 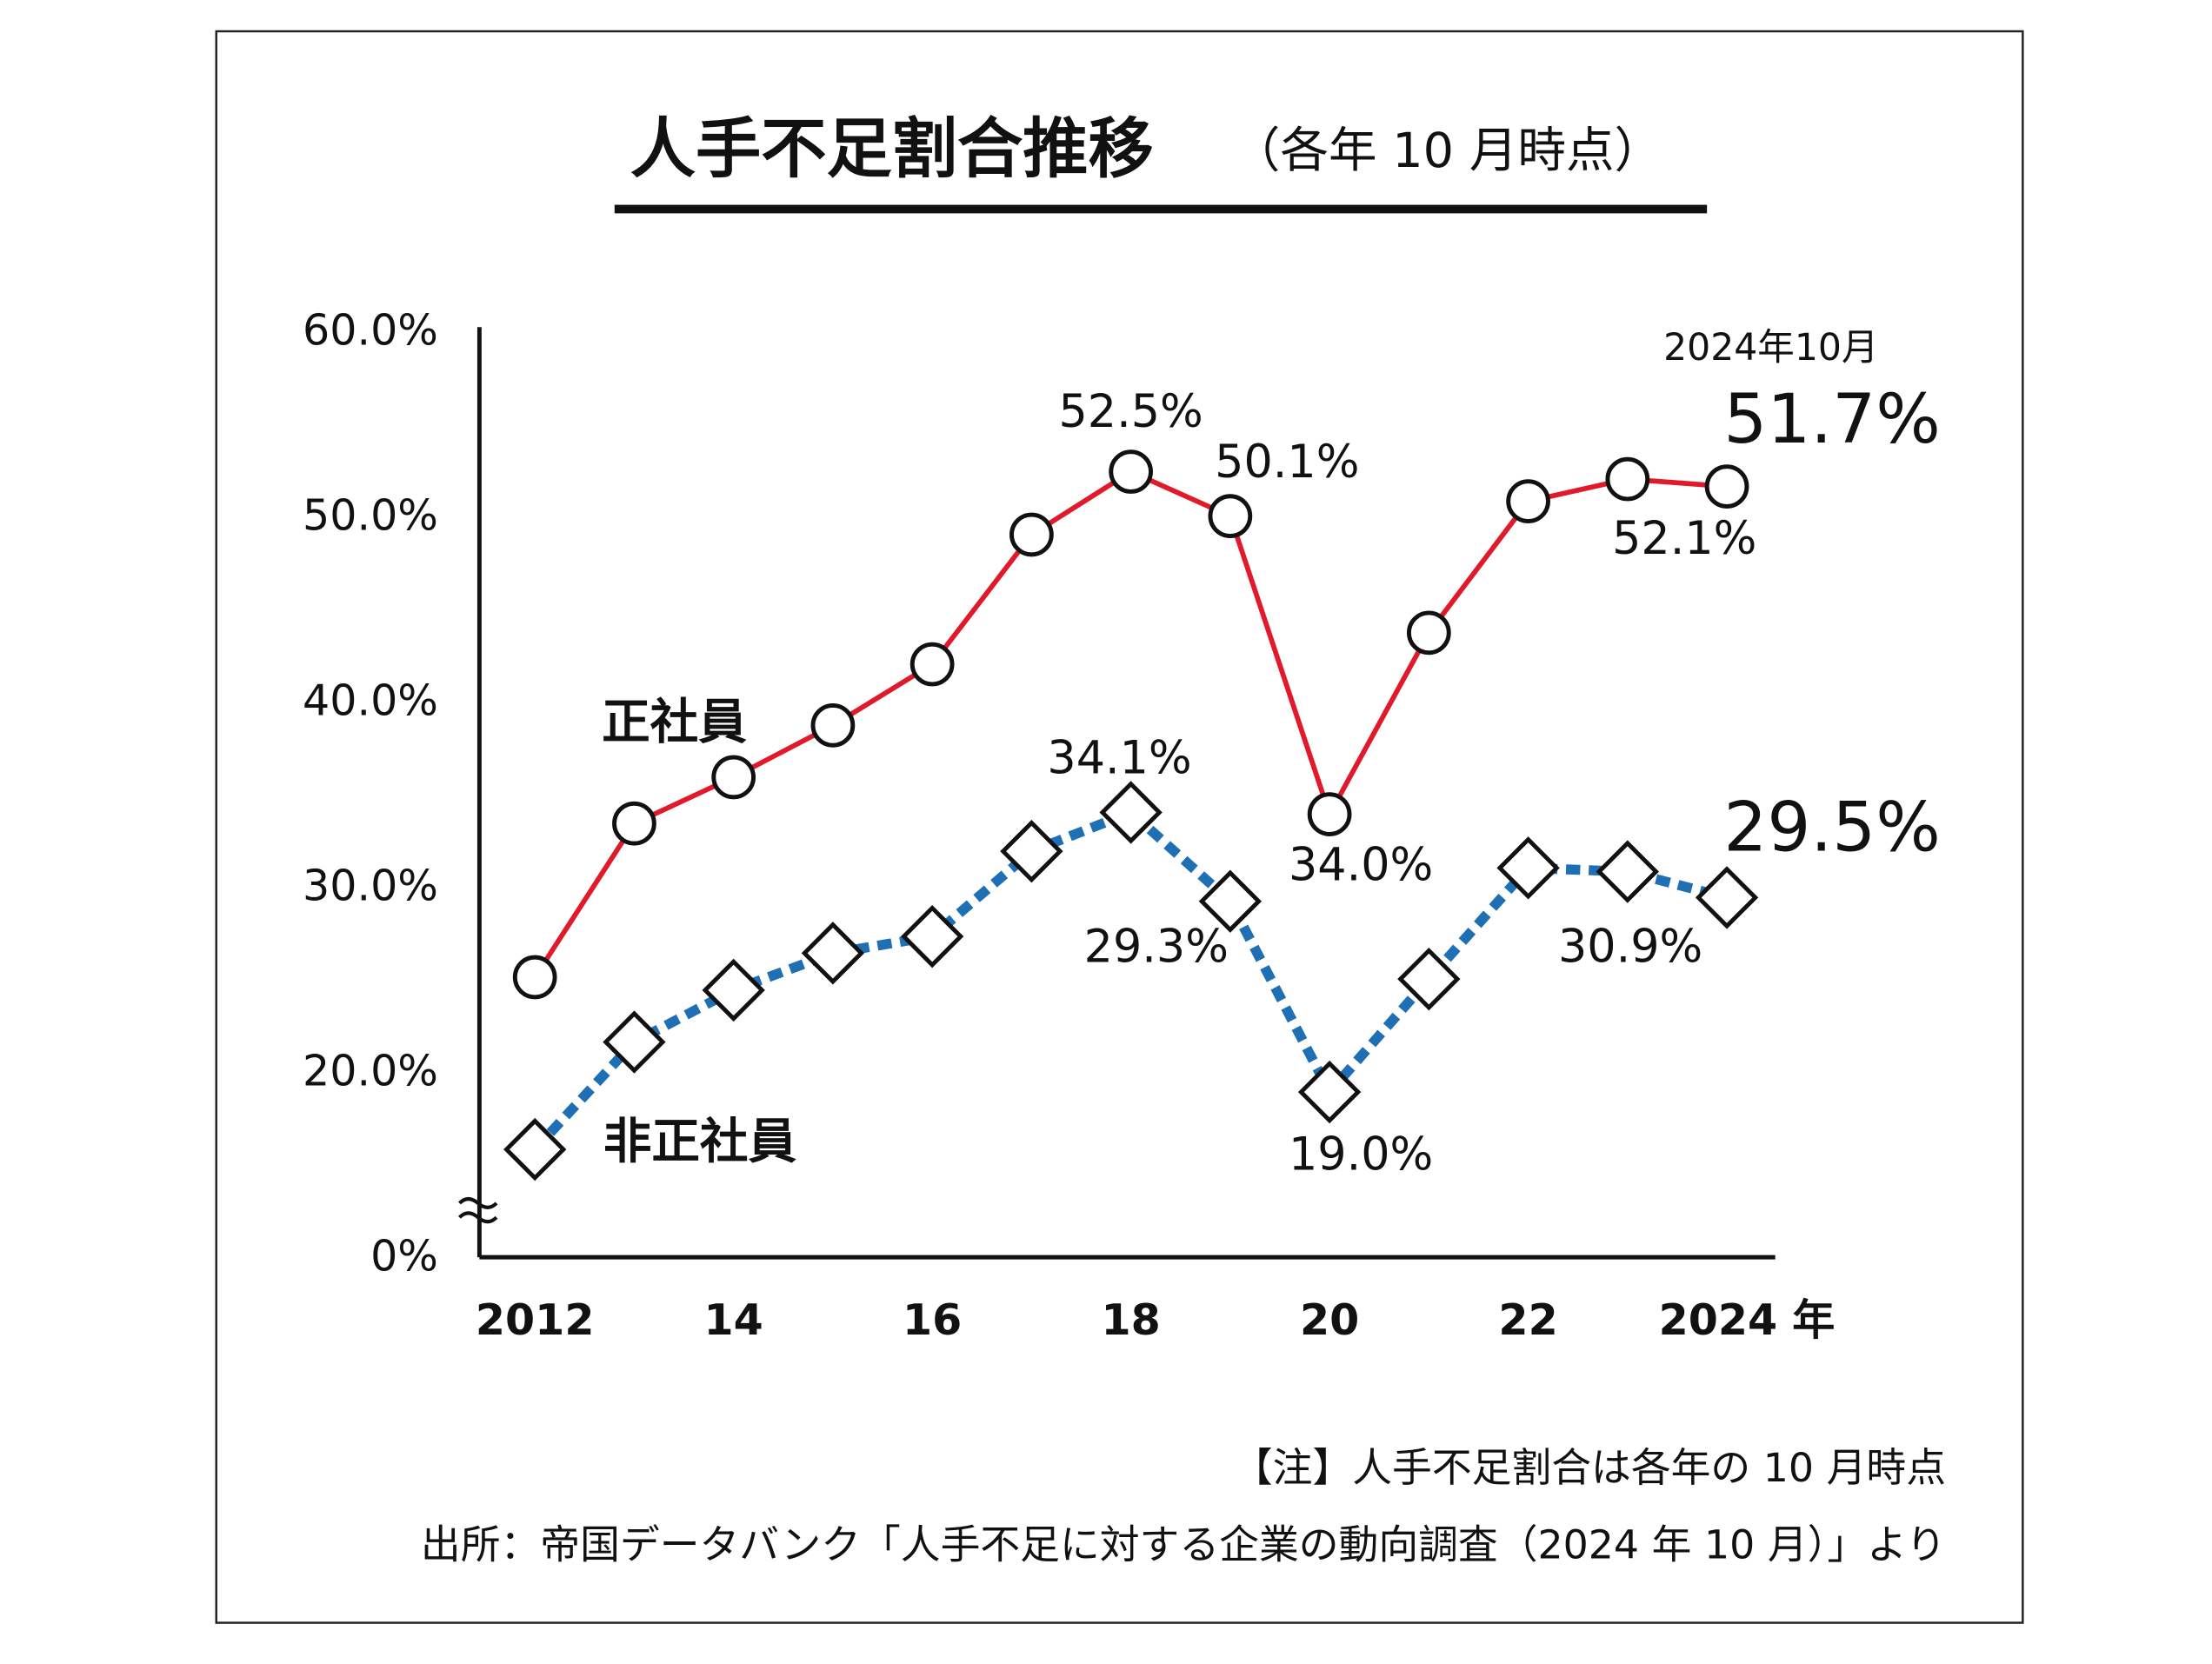 I want to click on data-label: 52.1%, so click(x=1684, y=538).